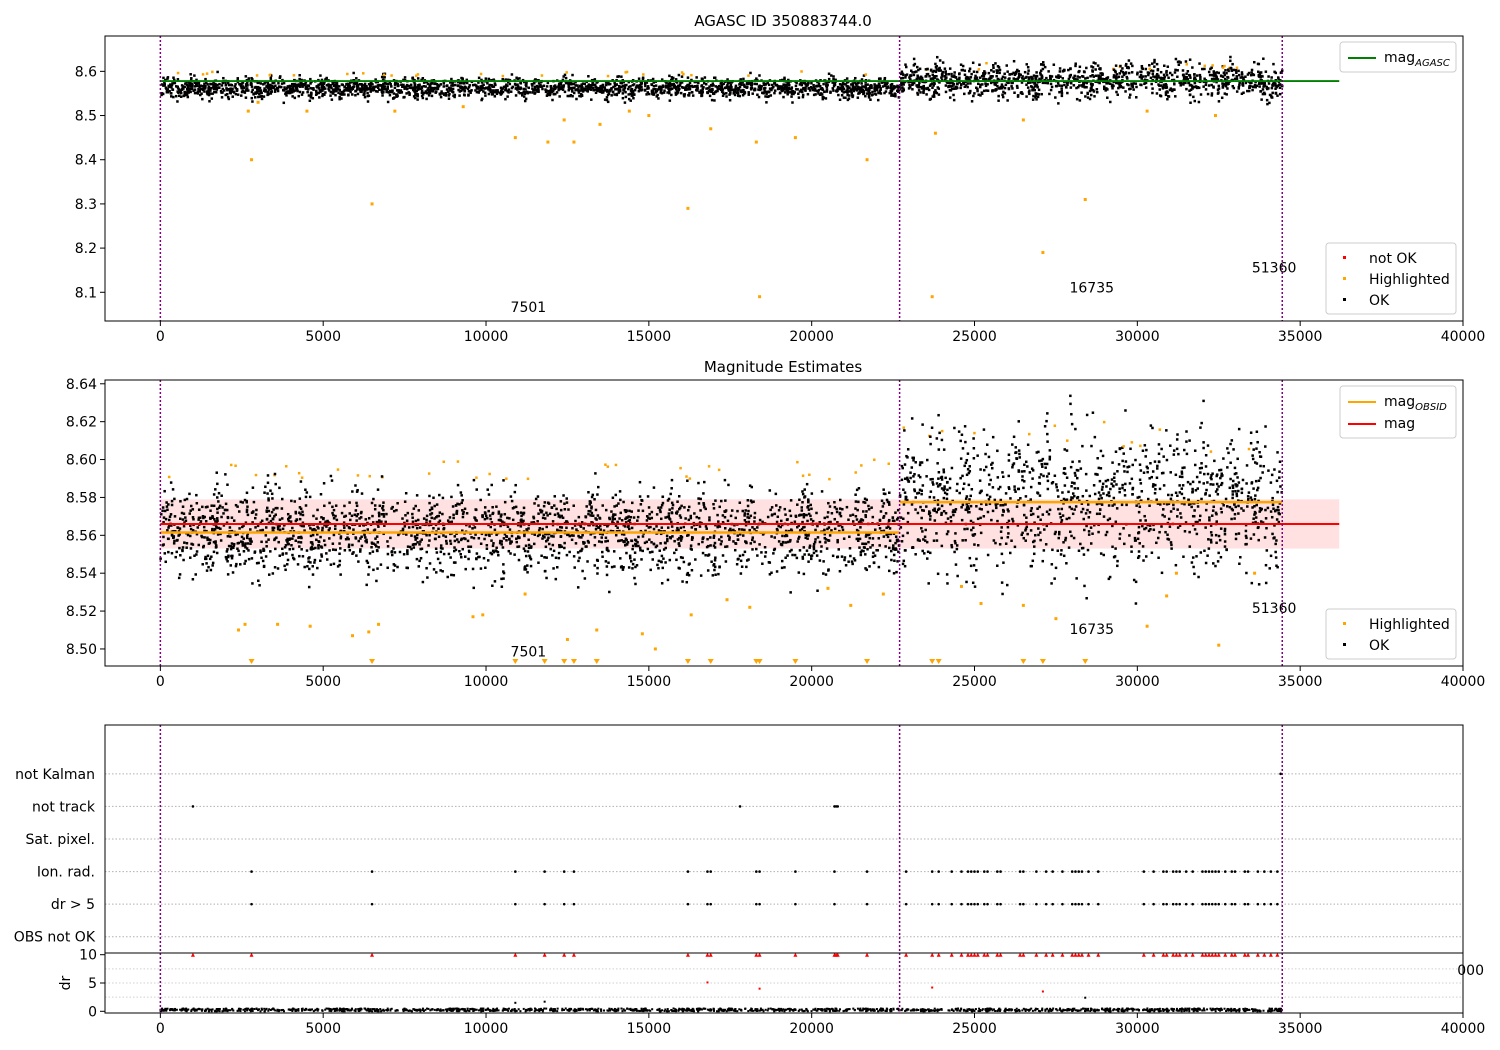 The width and height of the screenshot is (1500, 1050). Describe the element at coordinates (1091, 288) in the screenshot. I see `obsid-label: 16735` at that location.